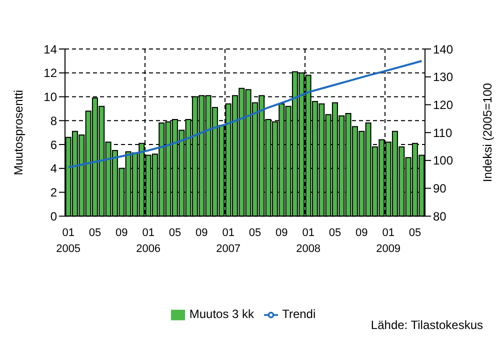 The width and height of the screenshot is (497, 340). What do you see at coordinates (54, 169) in the screenshot?
I see `y-tick-label: 4` at bounding box center [54, 169].